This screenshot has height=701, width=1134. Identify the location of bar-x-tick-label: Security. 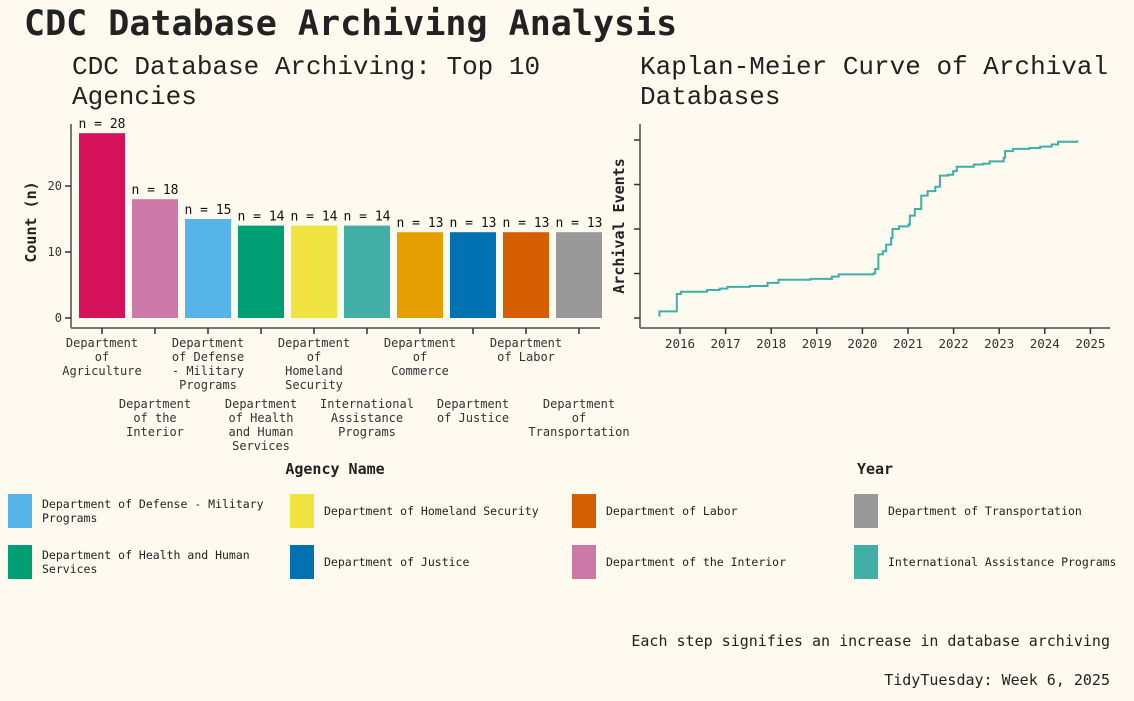
(314, 385).